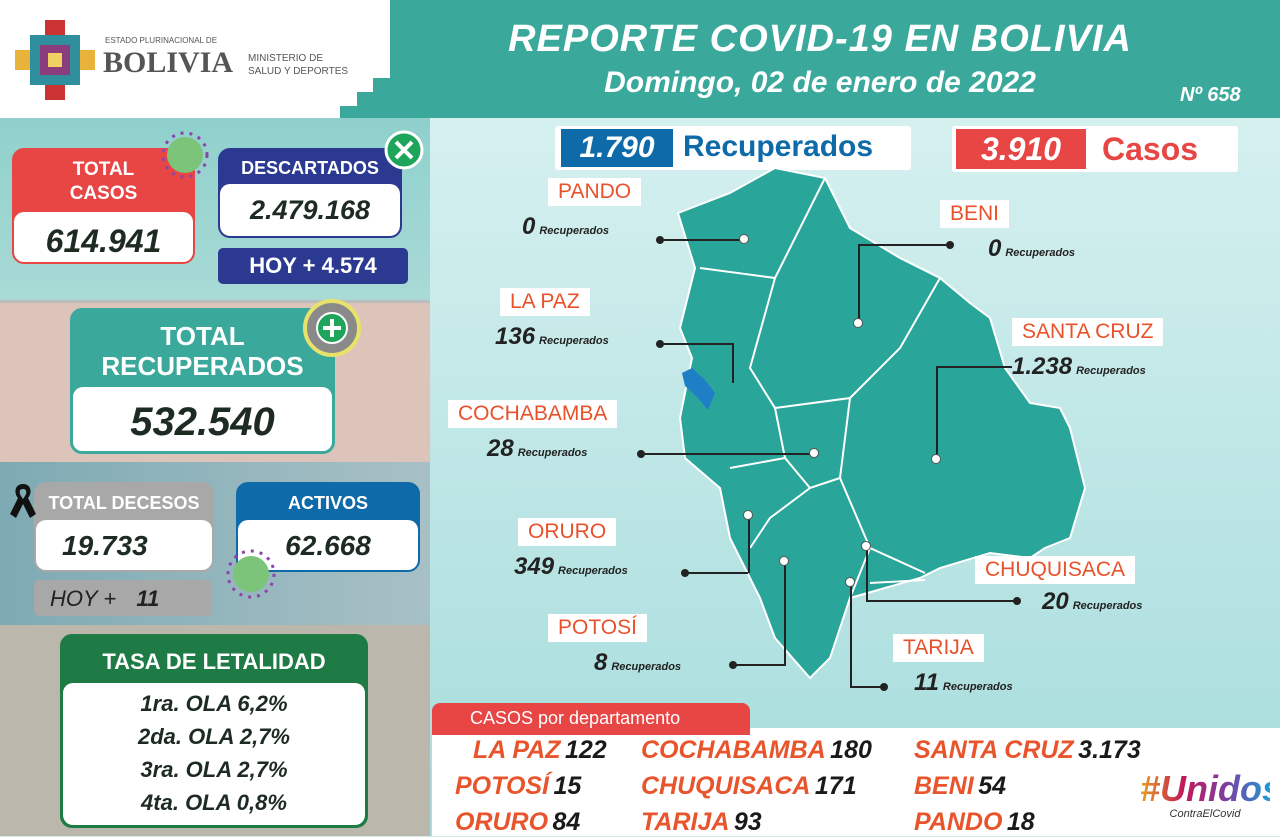  What do you see at coordinates (1055, 570) in the screenshot?
I see `dept-label-chuquisaca: CHUQUISACA` at bounding box center [1055, 570].